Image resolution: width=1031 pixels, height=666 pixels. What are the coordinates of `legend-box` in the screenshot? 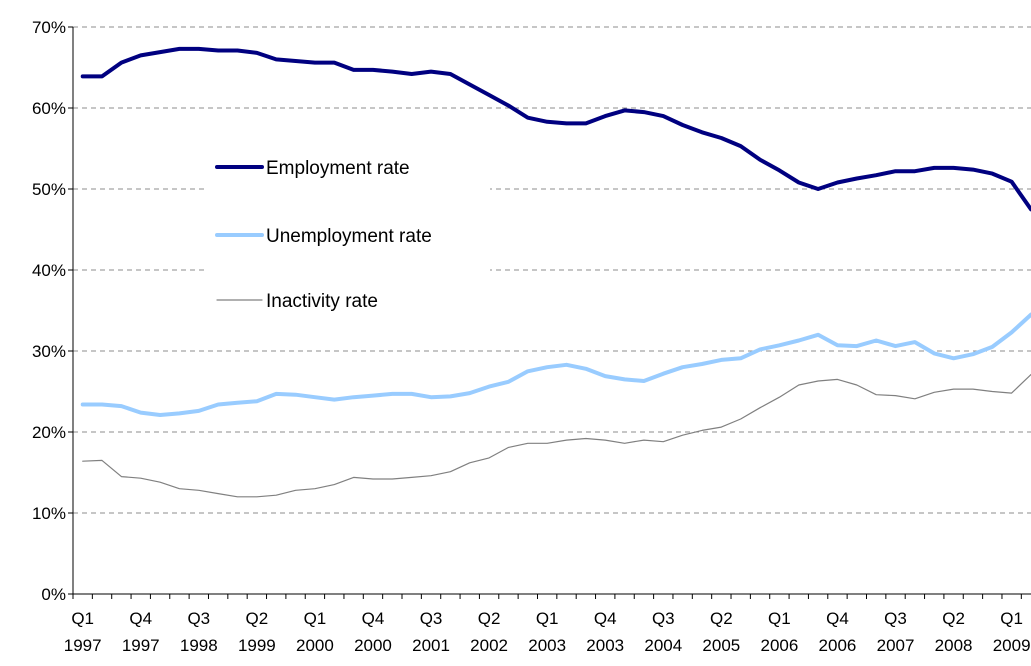 It's located at (347, 238).